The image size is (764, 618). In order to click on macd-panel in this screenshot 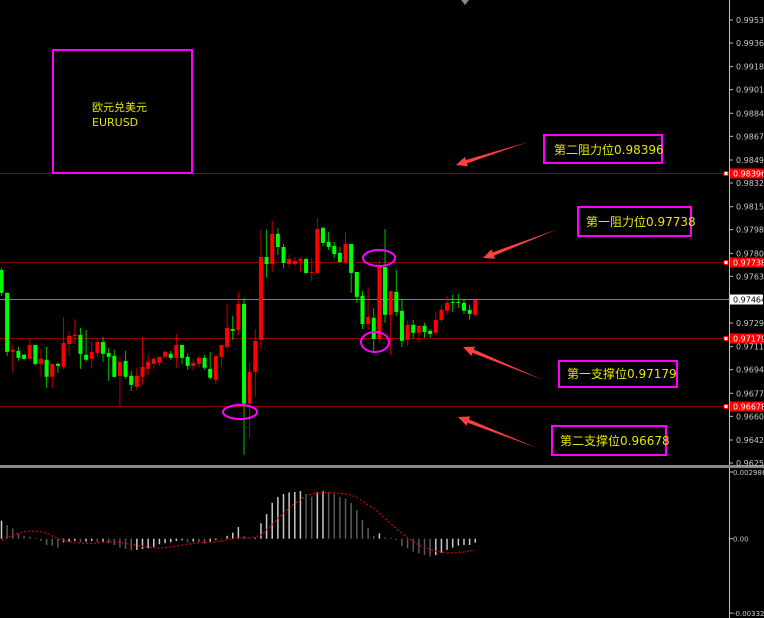, I will do `click(238, 524)`.